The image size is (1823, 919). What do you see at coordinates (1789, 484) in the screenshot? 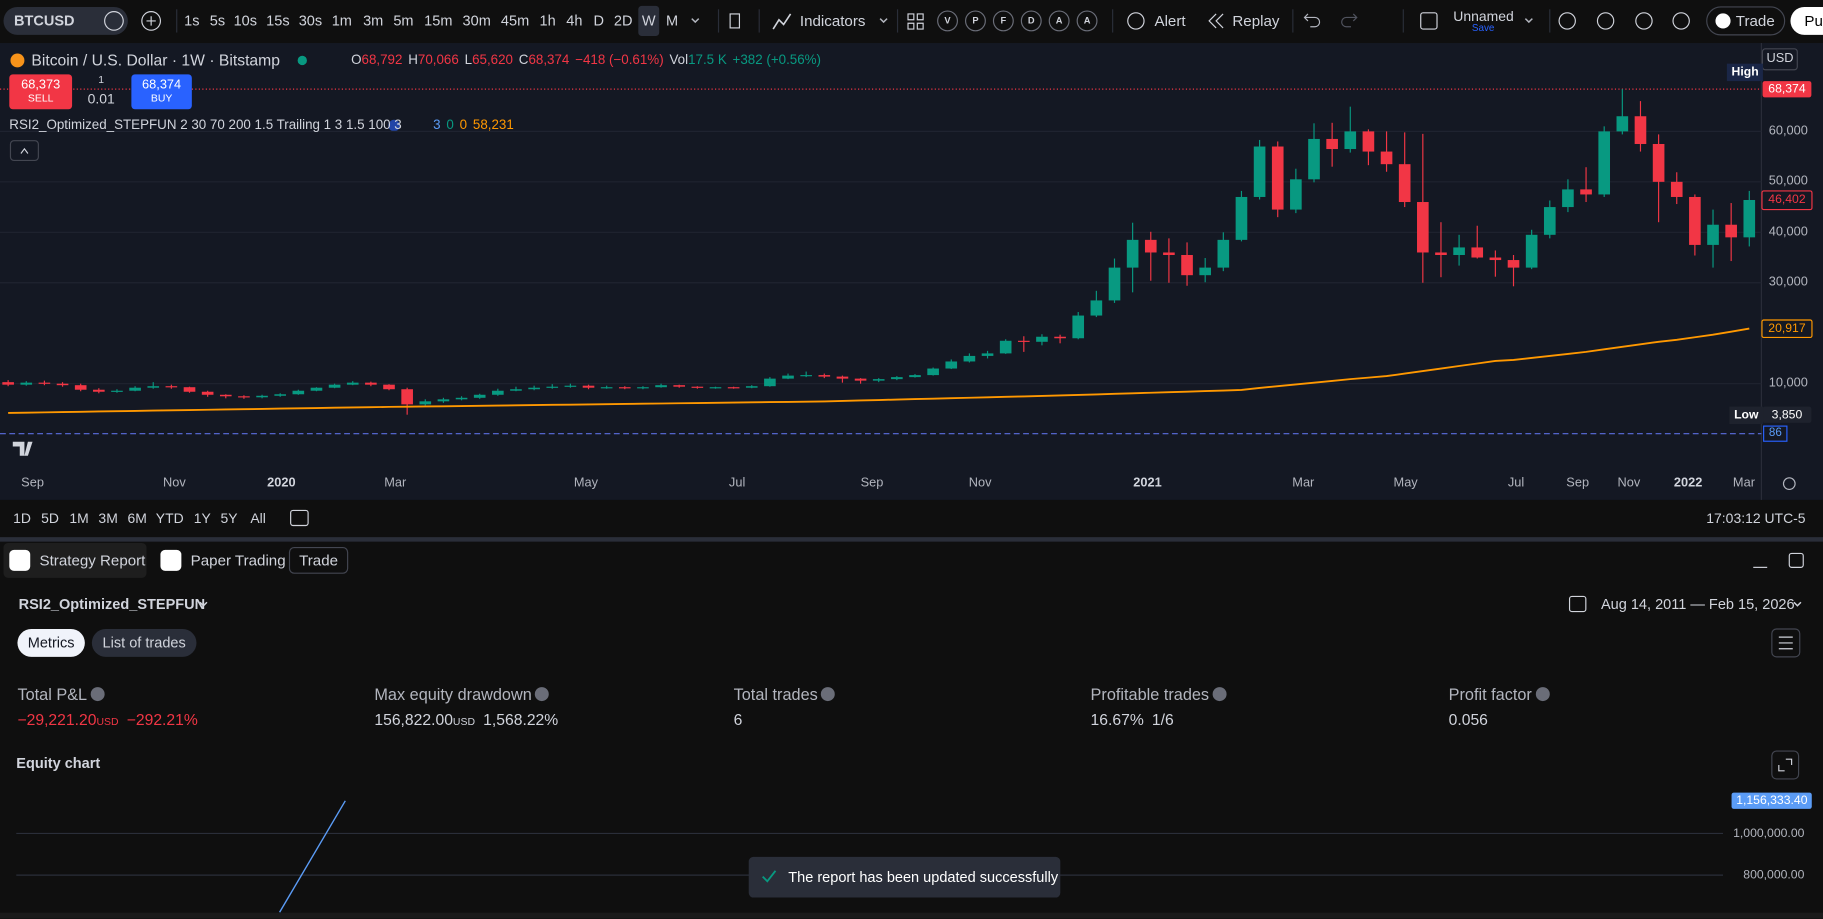
I see `axis-settings-icon` at bounding box center [1789, 484].